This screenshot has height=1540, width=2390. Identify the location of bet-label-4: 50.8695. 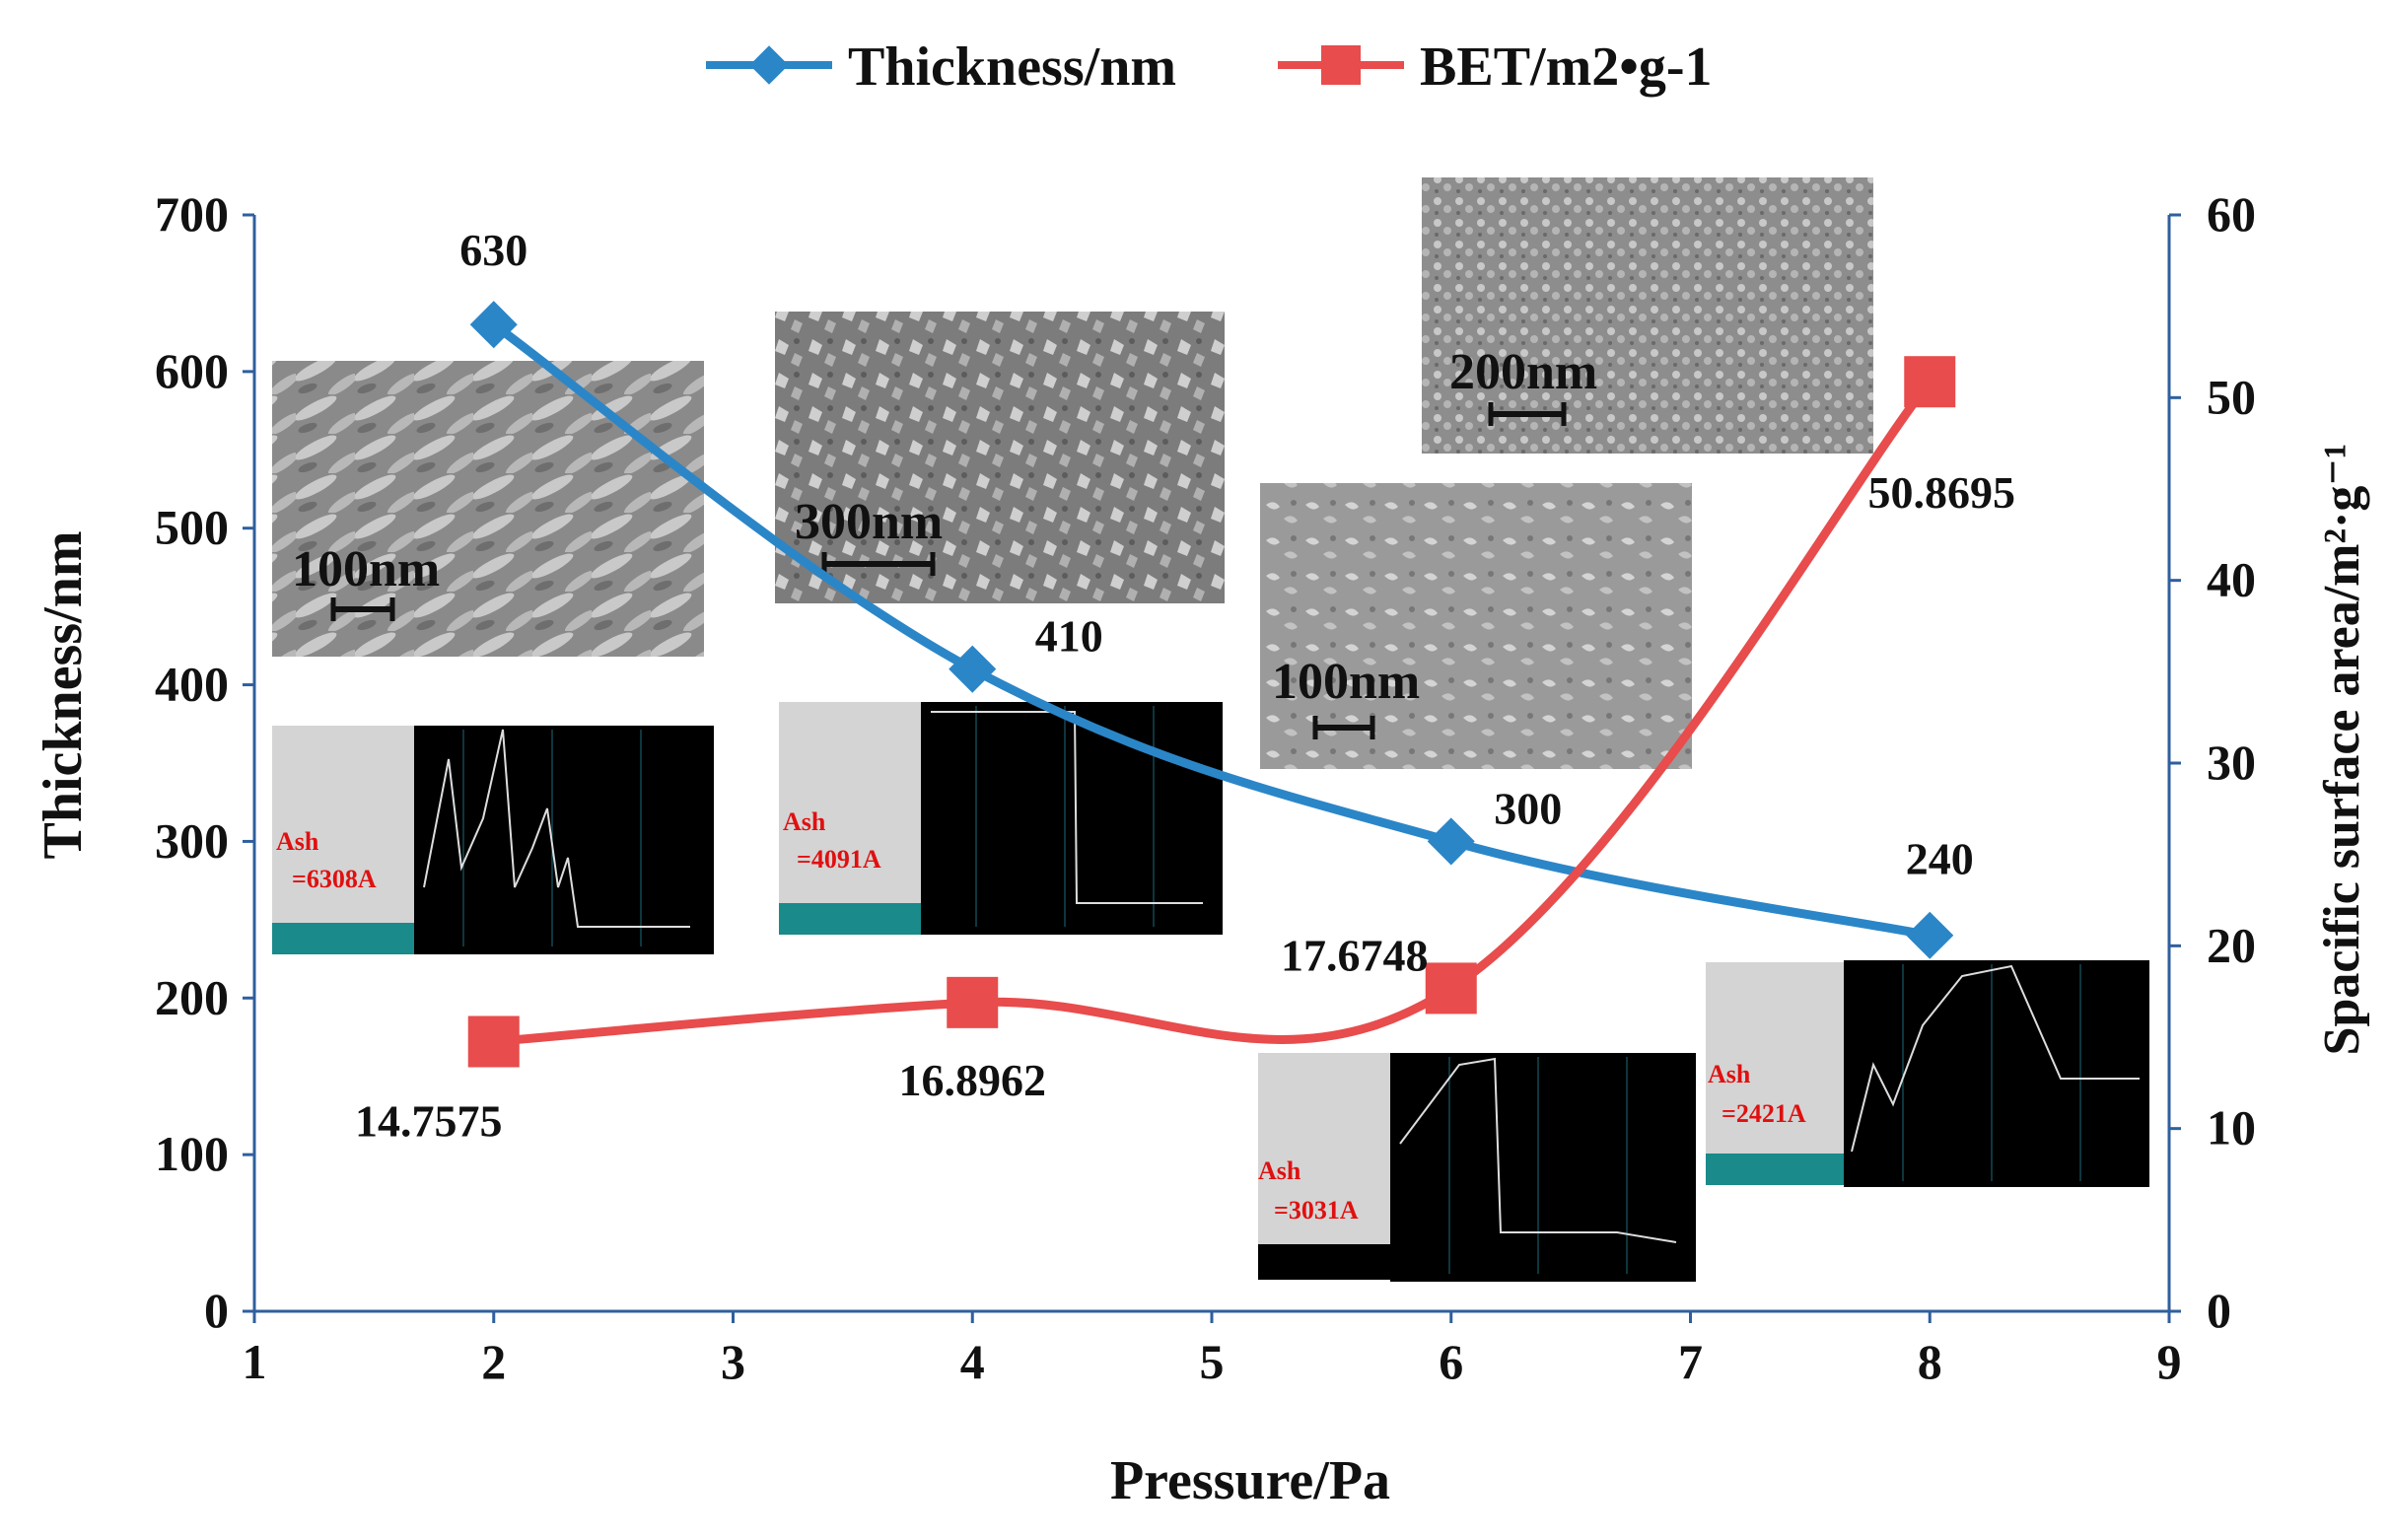
(1942, 492).